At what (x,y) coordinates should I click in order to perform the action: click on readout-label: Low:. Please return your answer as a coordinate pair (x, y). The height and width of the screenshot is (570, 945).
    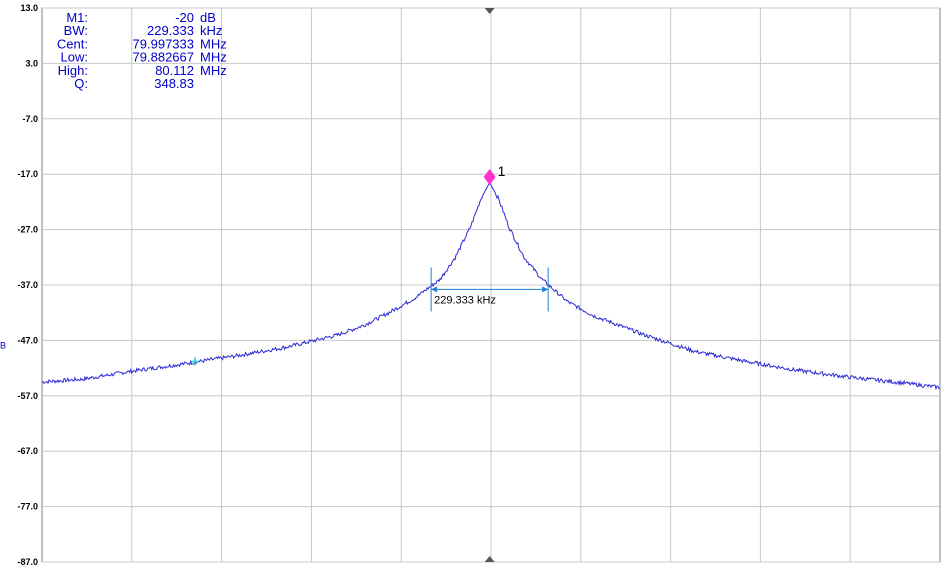
    Looking at the image, I should click on (74, 57).